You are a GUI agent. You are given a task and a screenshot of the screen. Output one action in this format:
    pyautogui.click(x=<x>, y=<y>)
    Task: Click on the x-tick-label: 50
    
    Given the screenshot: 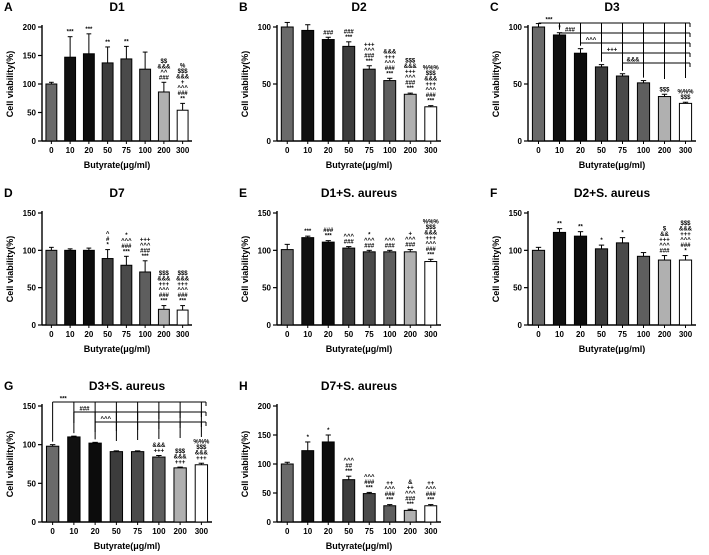 What is the action you would take?
    pyautogui.click(x=601, y=334)
    